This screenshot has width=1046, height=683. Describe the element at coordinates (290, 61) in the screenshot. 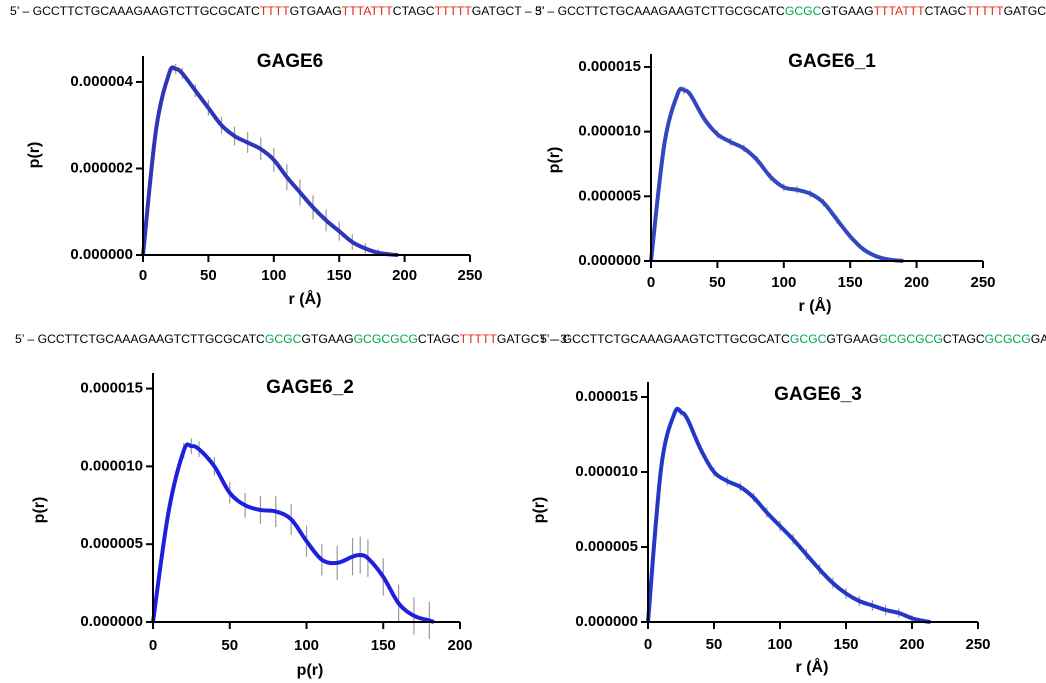

I see `chart-title: GAGE6` at that location.